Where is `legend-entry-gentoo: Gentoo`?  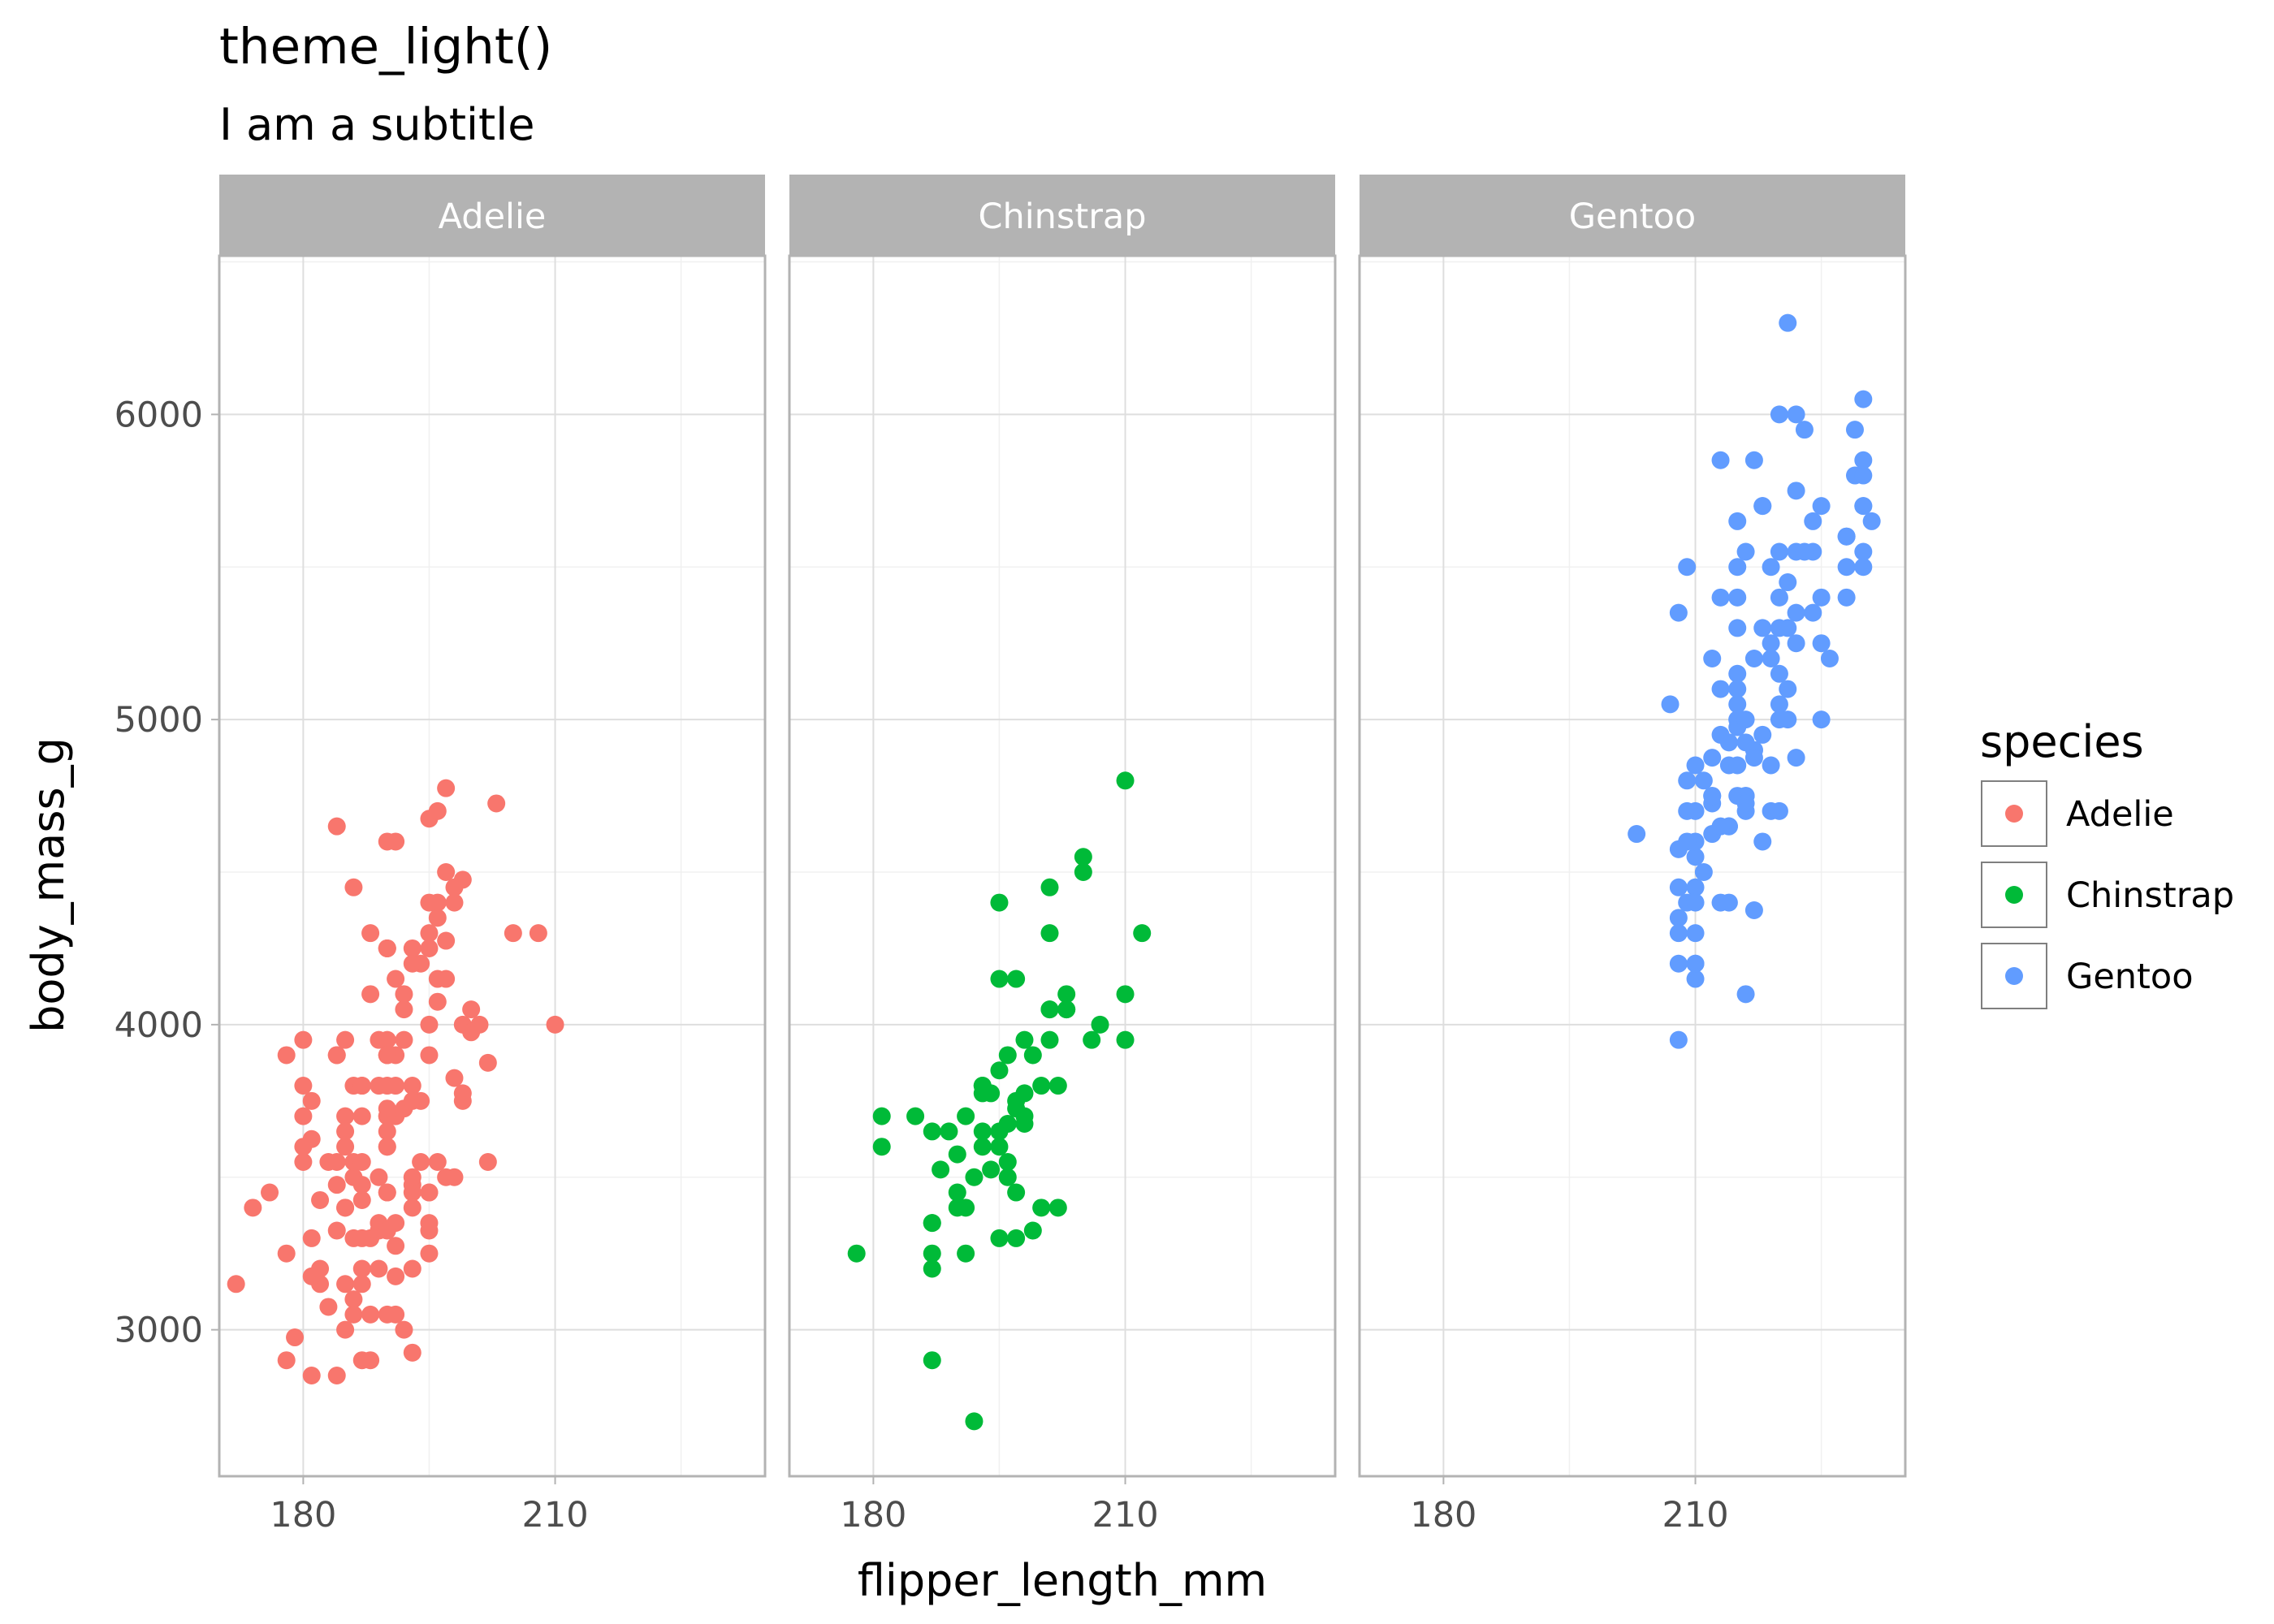
legend-entry-gentoo: Gentoo is located at coordinates (2087, 976).